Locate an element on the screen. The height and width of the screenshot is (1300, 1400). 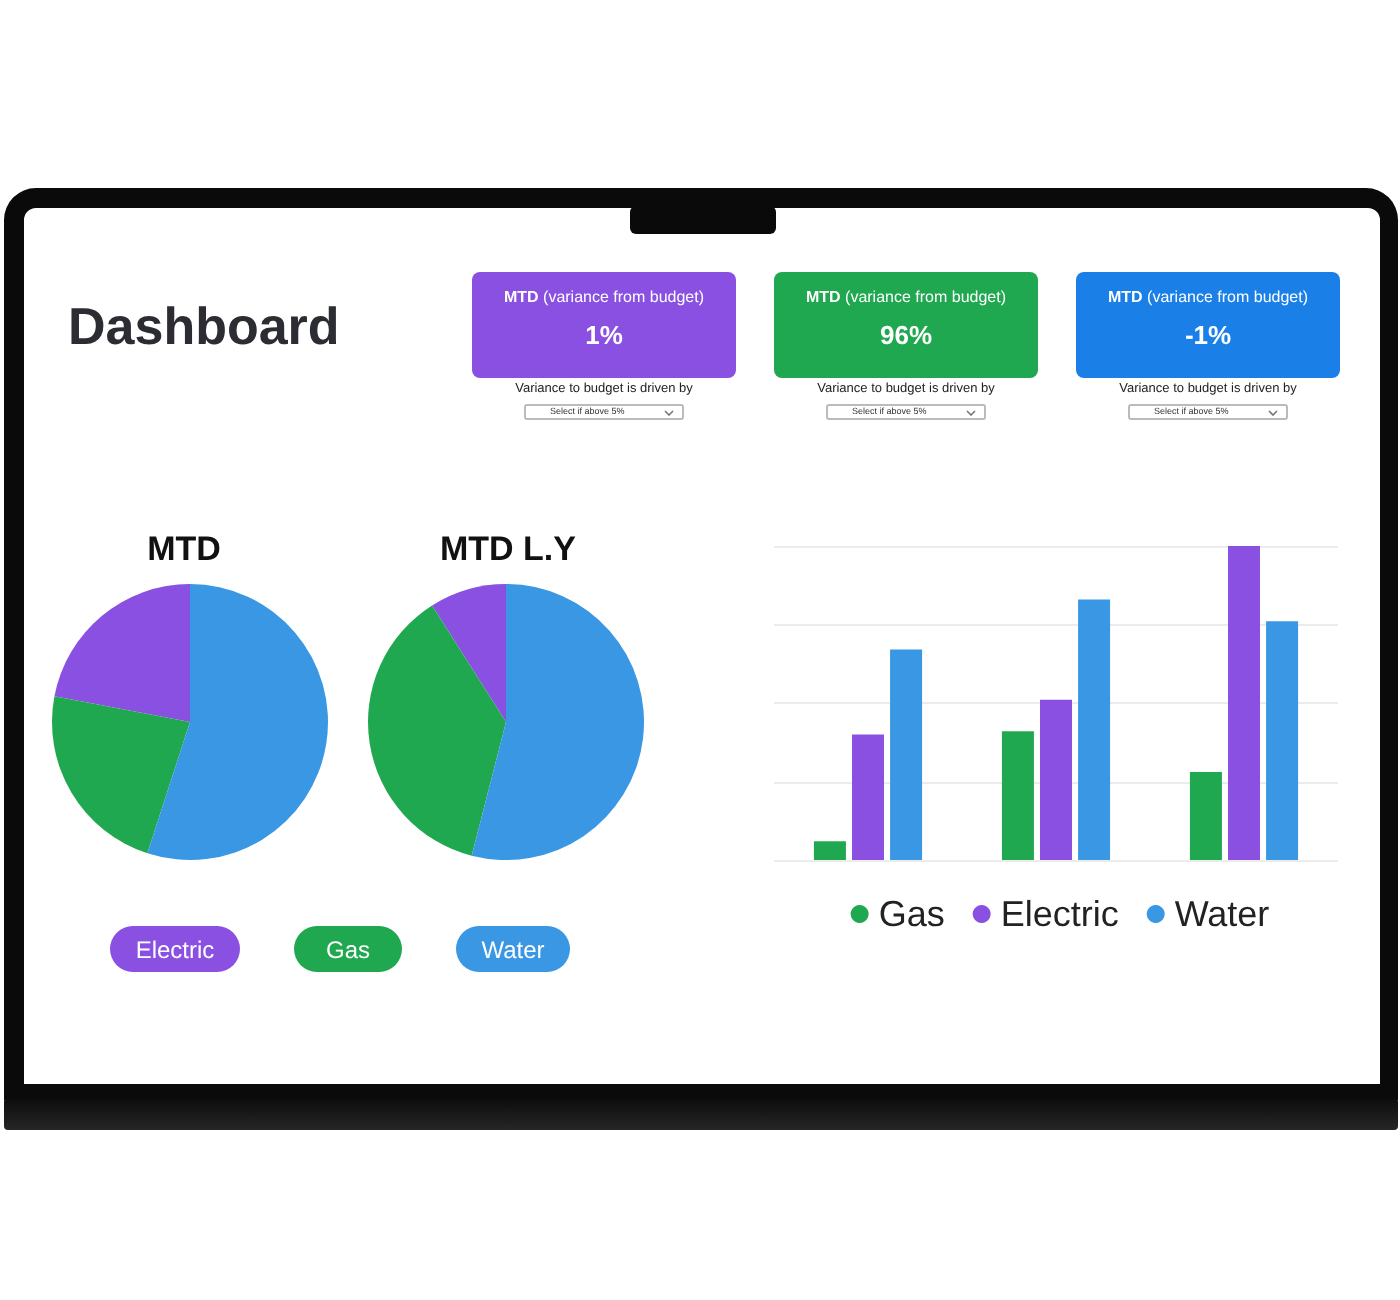
text: 96% is located at coordinates (906, 335).